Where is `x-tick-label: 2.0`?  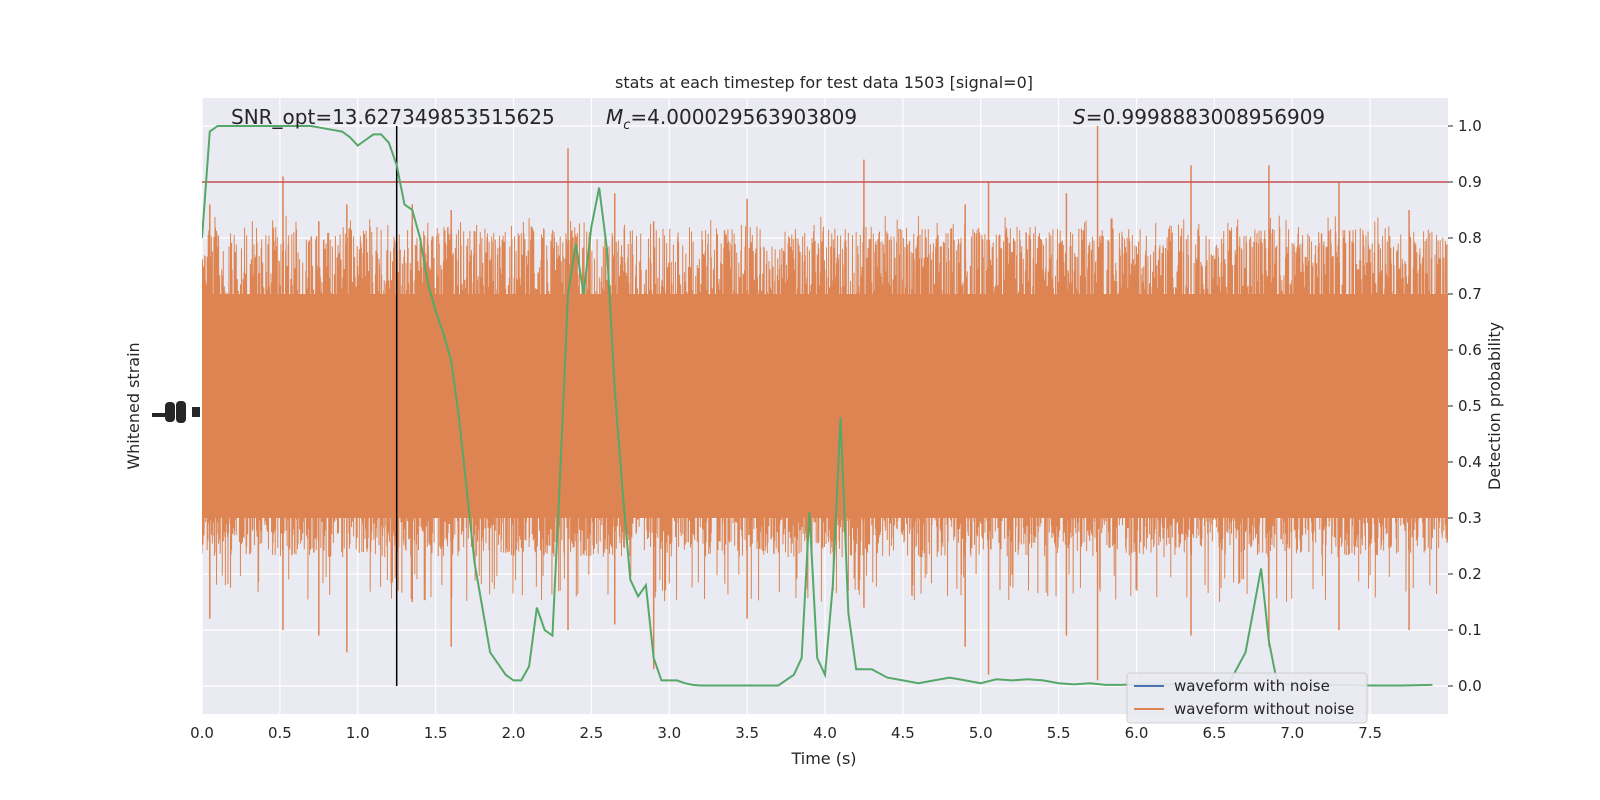
x-tick-label: 2.0 is located at coordinates (514, 733).